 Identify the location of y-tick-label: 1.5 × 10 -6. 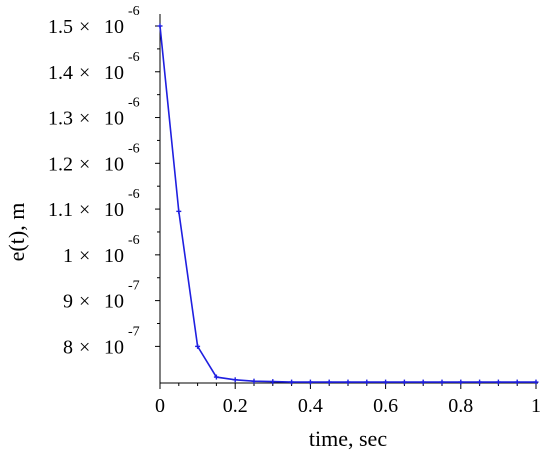
(94, 21).